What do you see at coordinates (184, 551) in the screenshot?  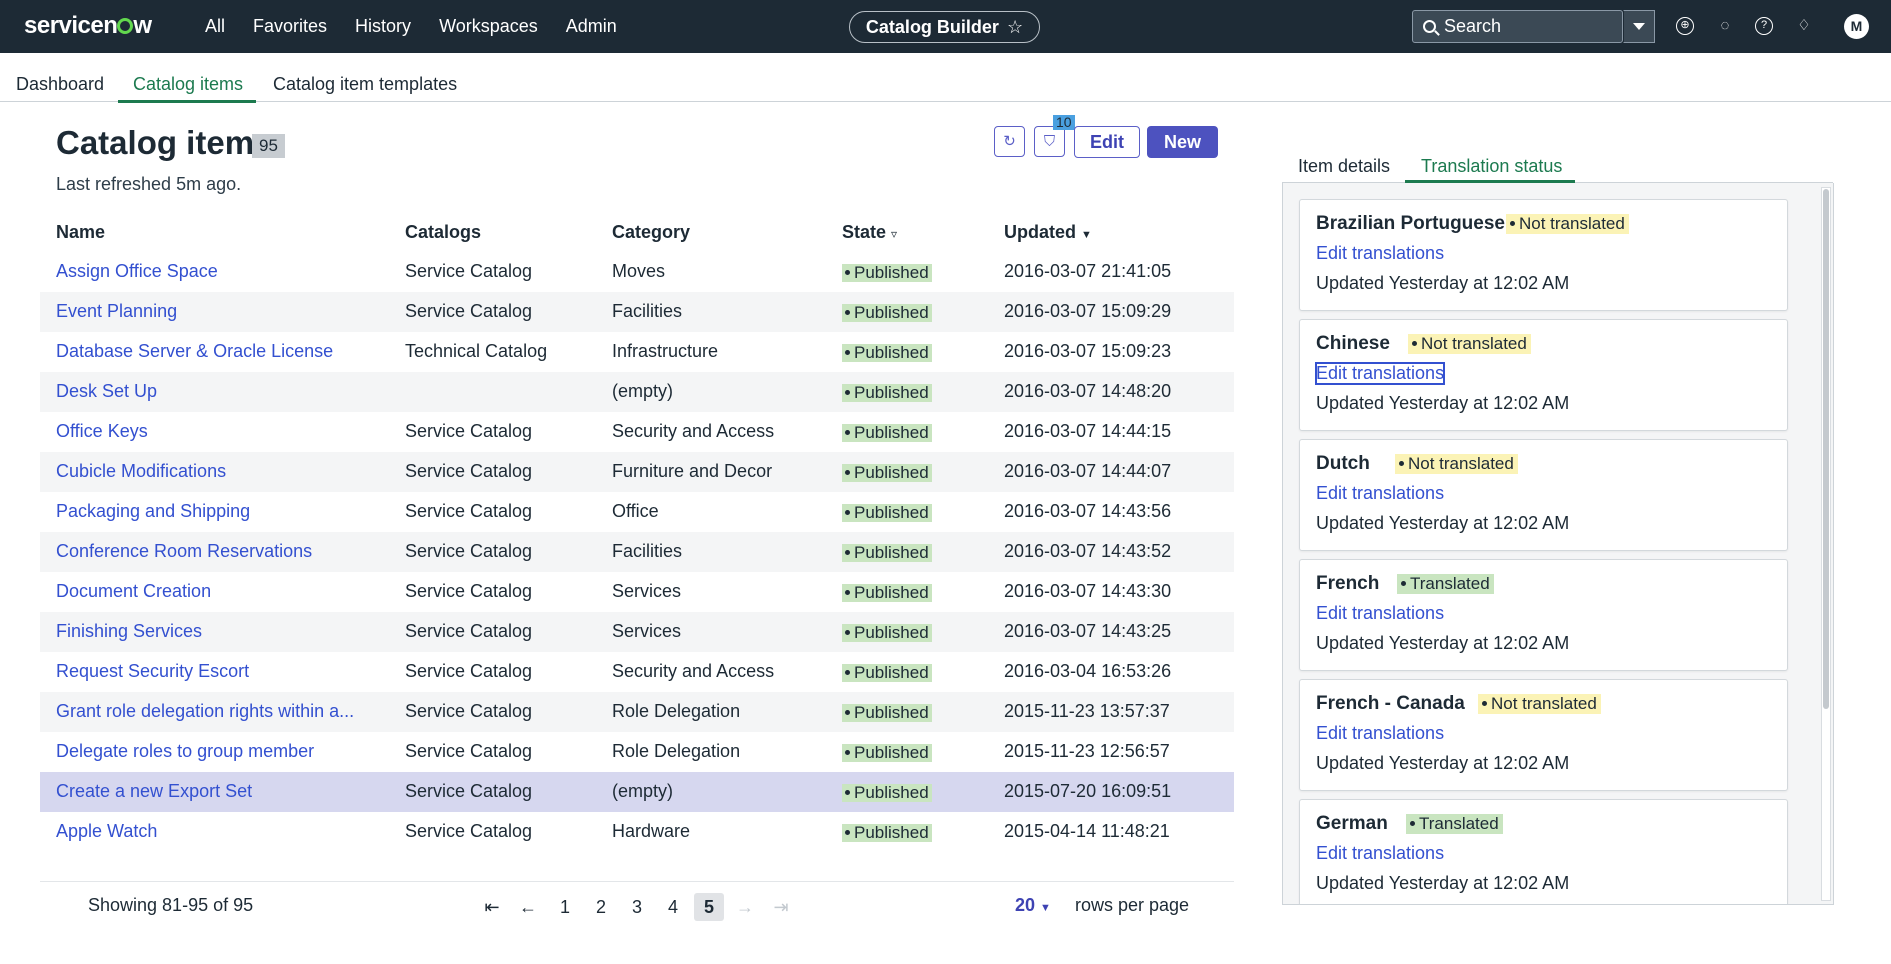 I see `item-name-link: Conference Room Reservations` at bounding box center [184, 551].